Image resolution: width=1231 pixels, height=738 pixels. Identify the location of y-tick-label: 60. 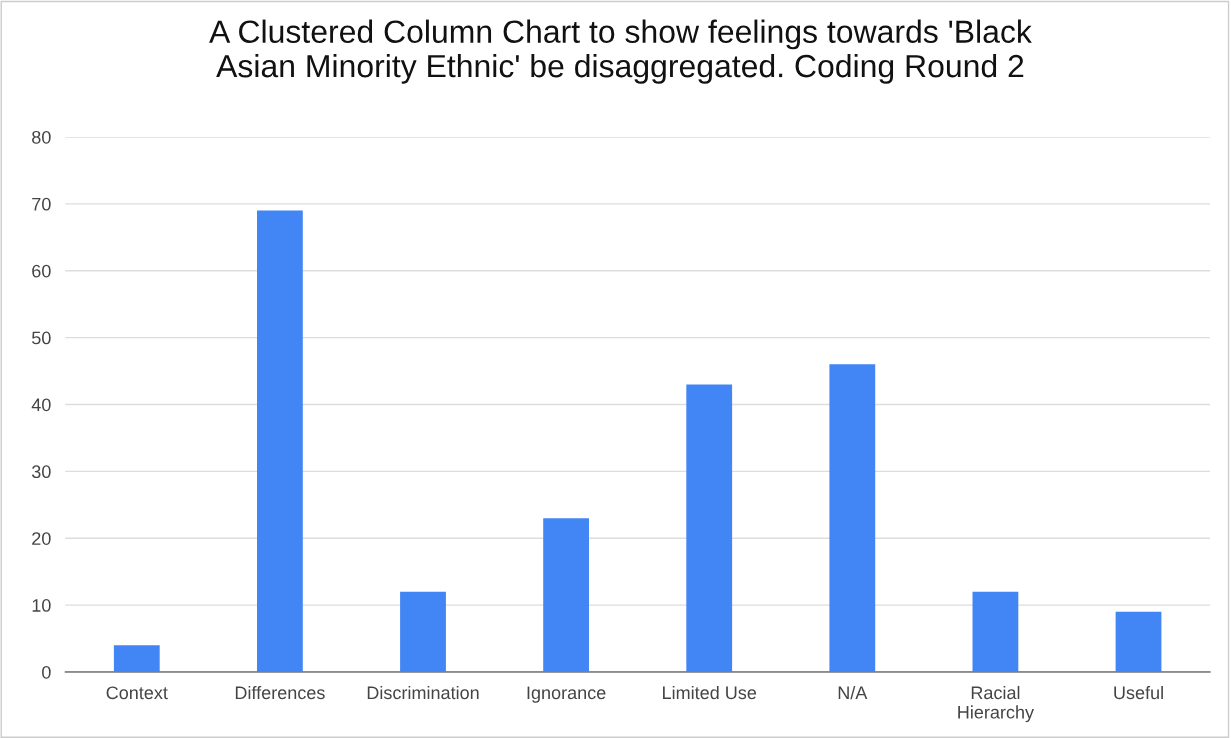
(41, 271).